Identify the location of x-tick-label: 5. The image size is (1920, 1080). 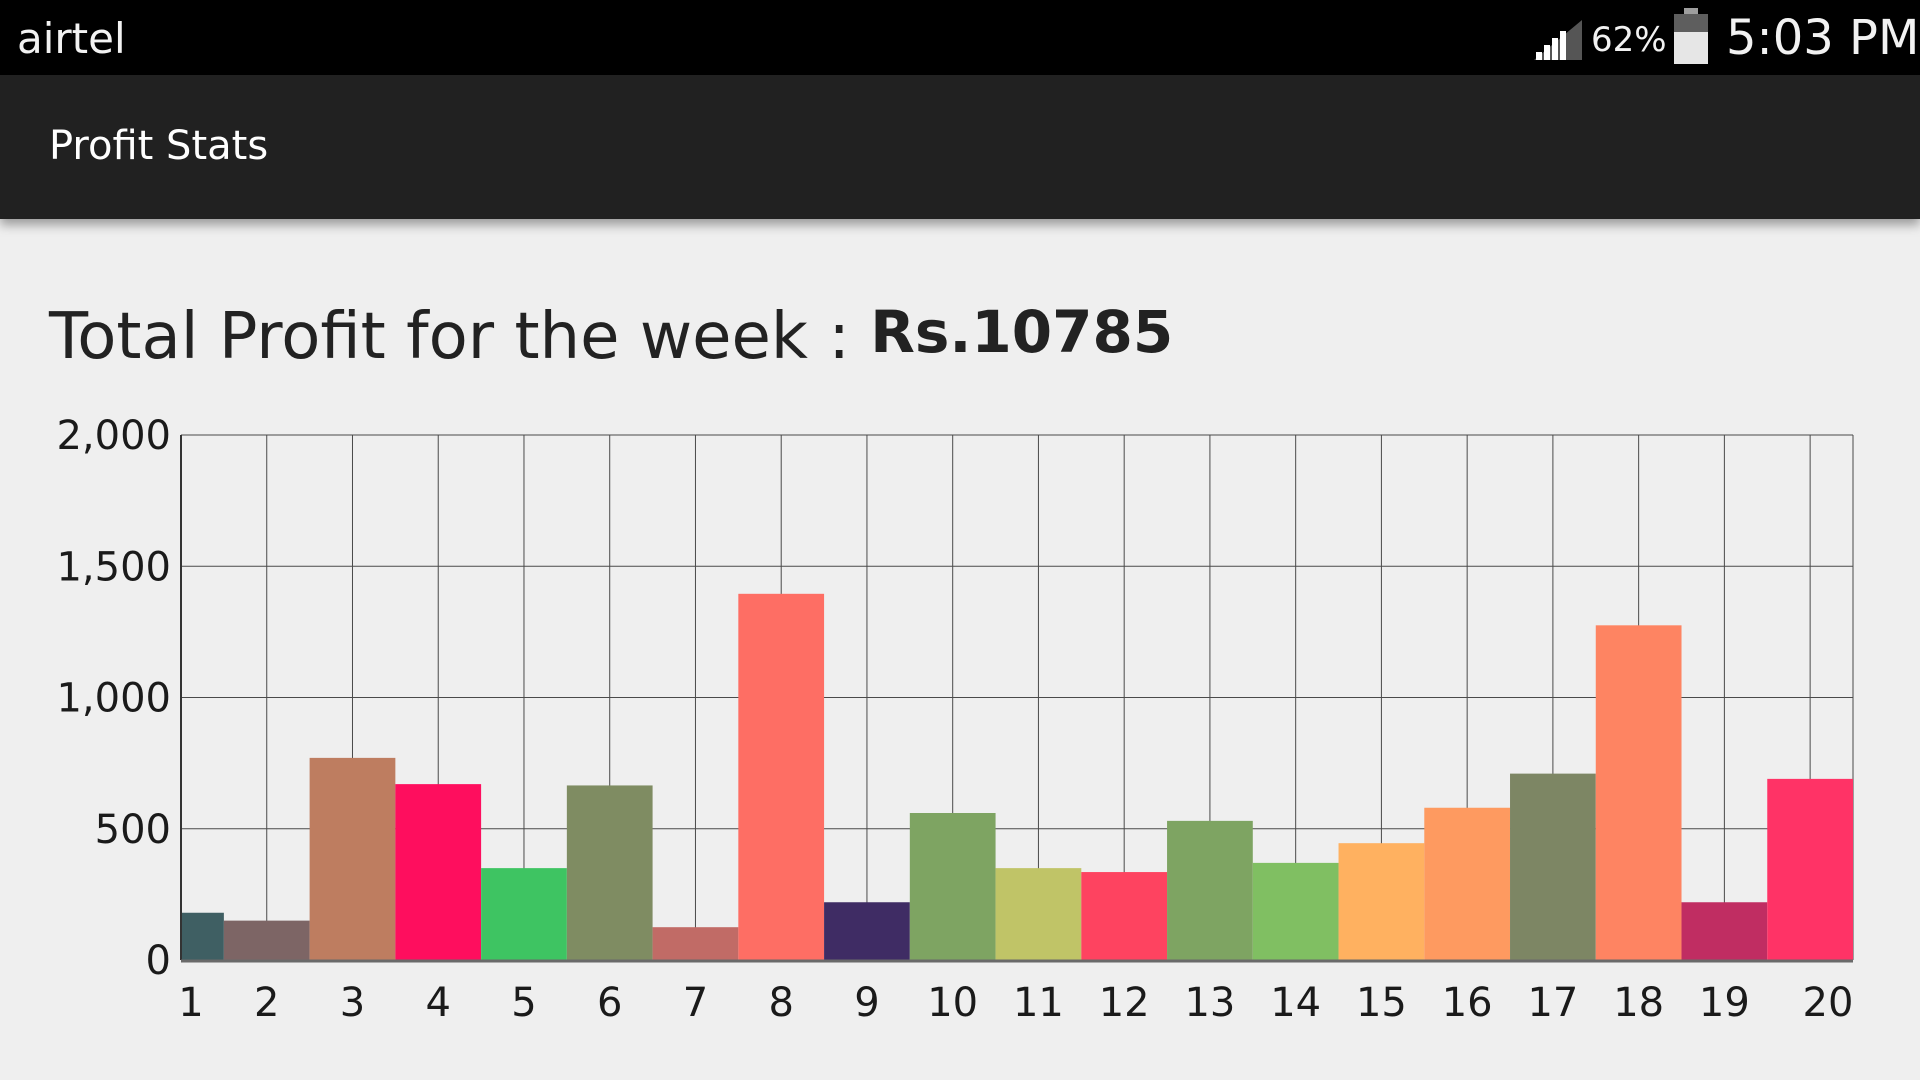
(523, 1003).